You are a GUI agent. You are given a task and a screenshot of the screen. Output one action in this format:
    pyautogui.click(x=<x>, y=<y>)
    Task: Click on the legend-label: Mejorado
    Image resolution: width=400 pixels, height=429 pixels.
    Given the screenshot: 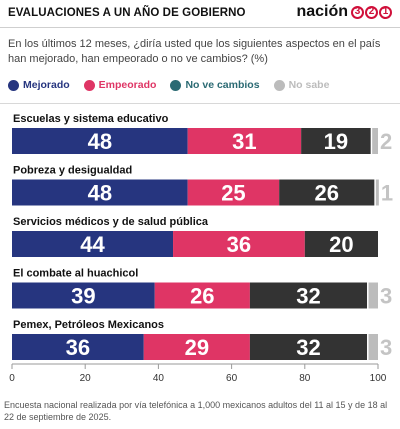 What is the action you would take?
    pyautogui.click(x=46, y=85)
    